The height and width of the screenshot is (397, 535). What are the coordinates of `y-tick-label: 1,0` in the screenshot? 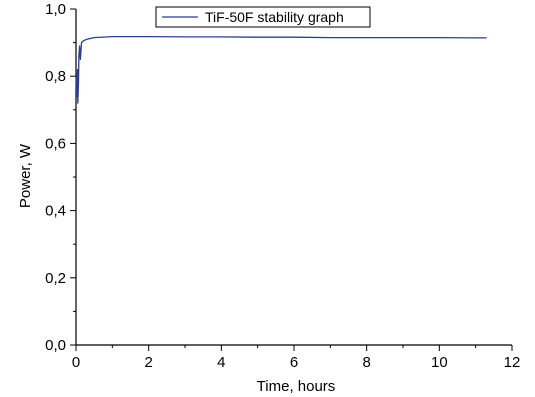 It's located at (55, 9).